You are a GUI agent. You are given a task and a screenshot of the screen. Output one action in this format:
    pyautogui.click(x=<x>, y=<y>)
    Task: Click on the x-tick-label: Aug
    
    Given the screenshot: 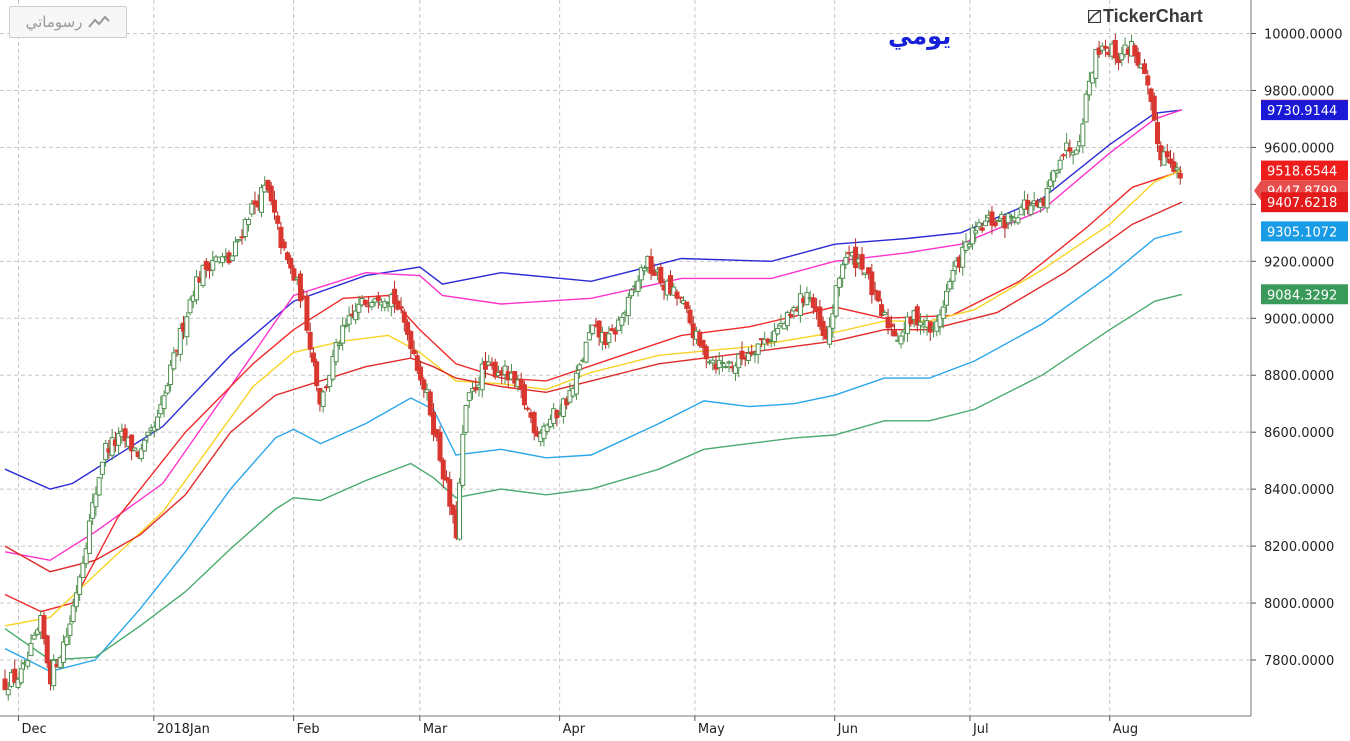 What is the action you would take?
    pyautogui.click(x=1125, y=729)
    